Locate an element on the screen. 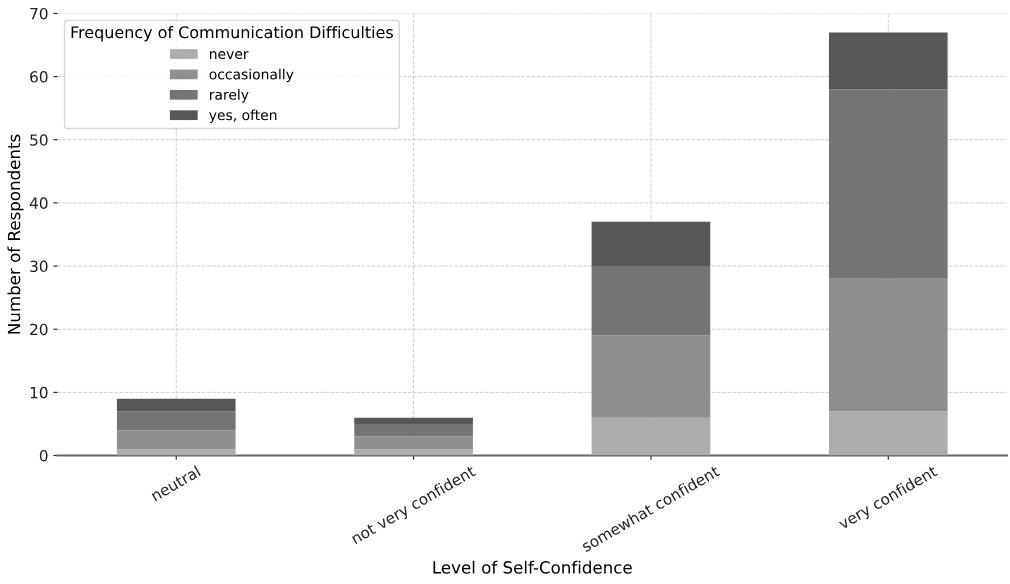 Image resolution: width=1010 pixels, height=584 pixels. legend-label: yes, often is located at coordinates (243, 116).